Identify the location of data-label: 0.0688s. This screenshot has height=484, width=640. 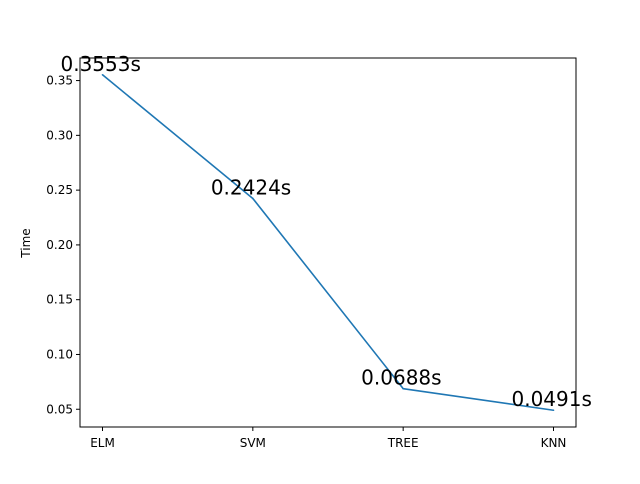
(401, 378).